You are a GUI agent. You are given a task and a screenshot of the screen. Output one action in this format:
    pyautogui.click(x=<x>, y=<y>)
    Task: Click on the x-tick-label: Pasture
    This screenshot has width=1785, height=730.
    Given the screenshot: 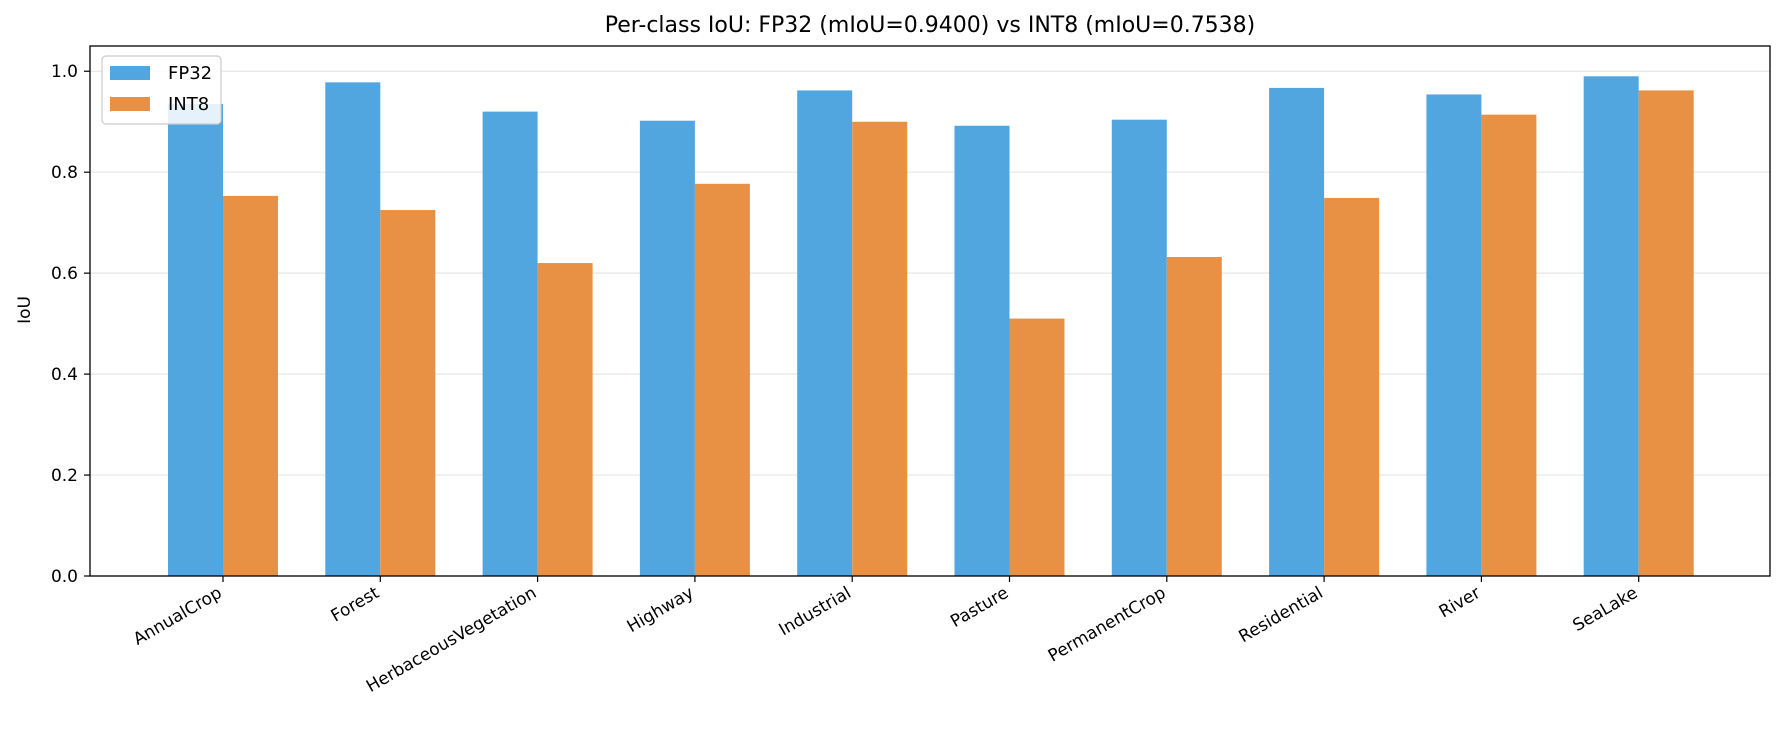 What is the action you would take?
    pyautogui.click(x=979, y=607)
    